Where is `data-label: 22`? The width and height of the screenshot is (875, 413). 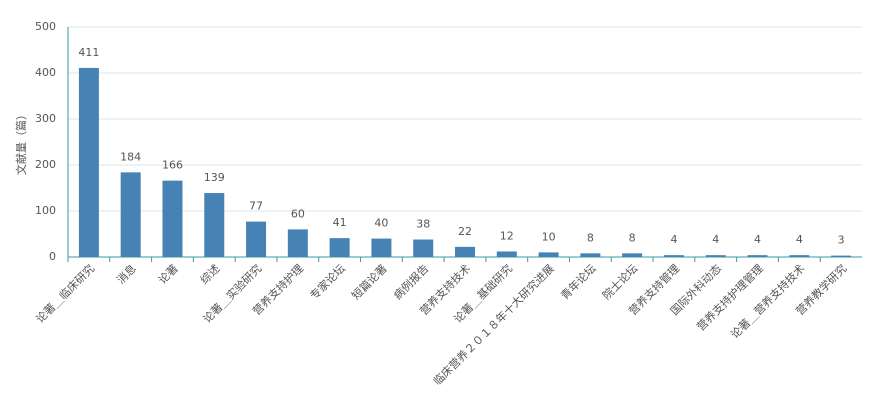
data-label: 22 is located at coordinates (465, 231).